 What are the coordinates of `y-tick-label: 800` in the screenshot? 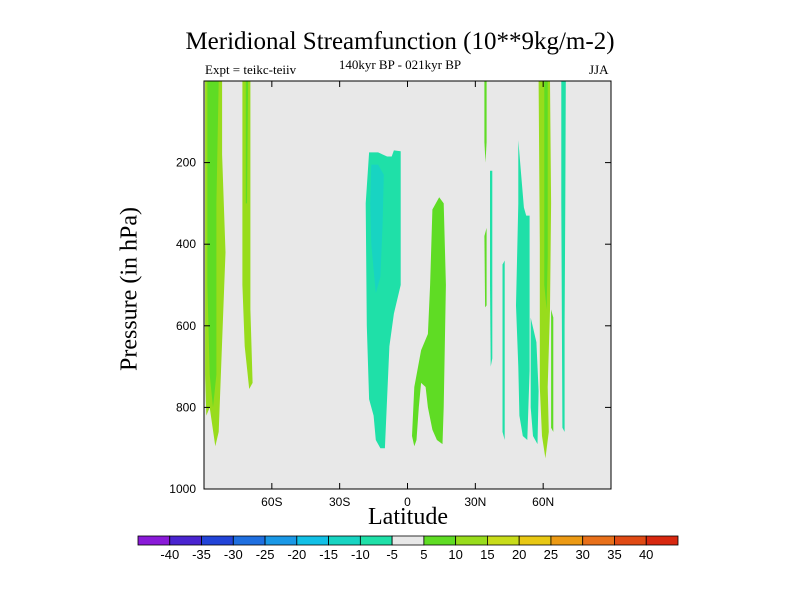 It's located at (186, 407).